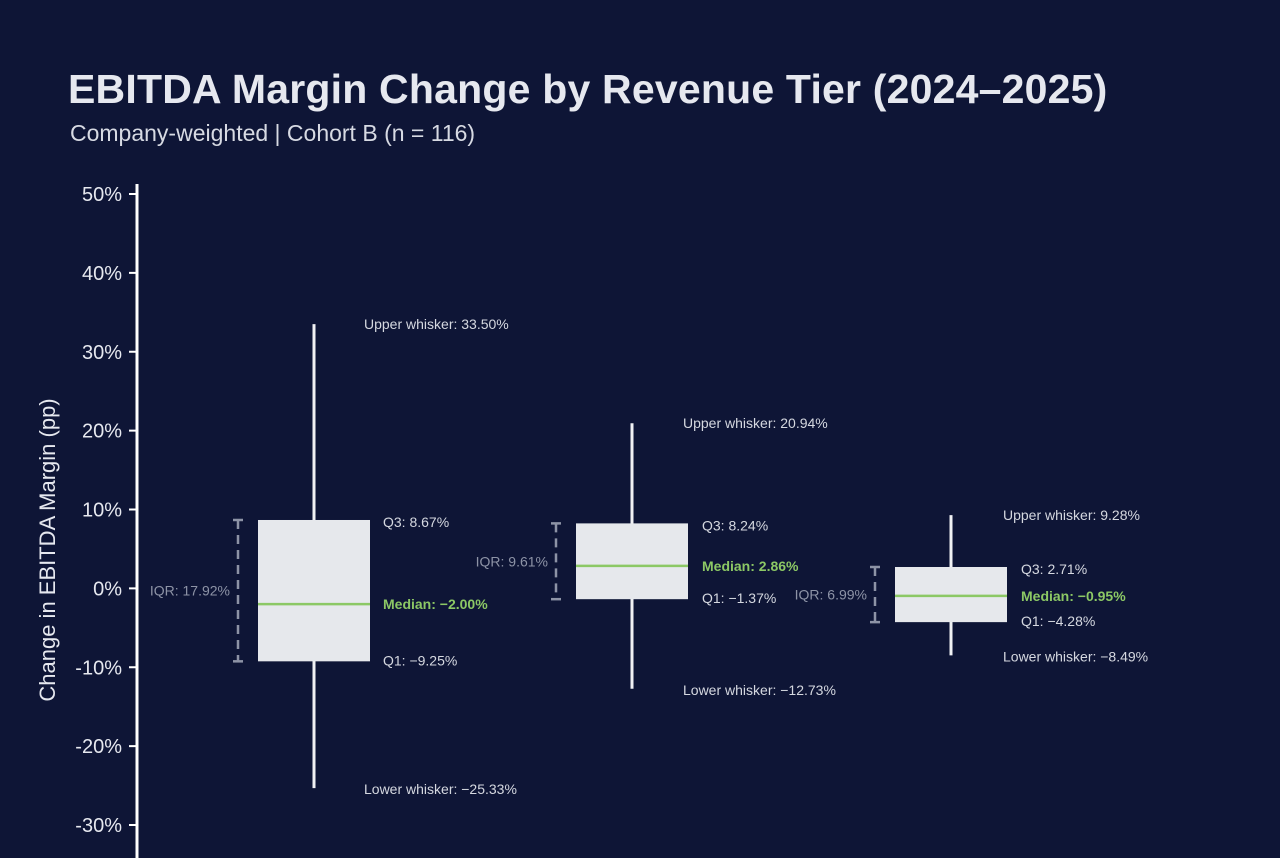 The image size is (1280, 858). I want to click on upper-whisker-label: Upper whisker: 33.50%, so click(436, 324).